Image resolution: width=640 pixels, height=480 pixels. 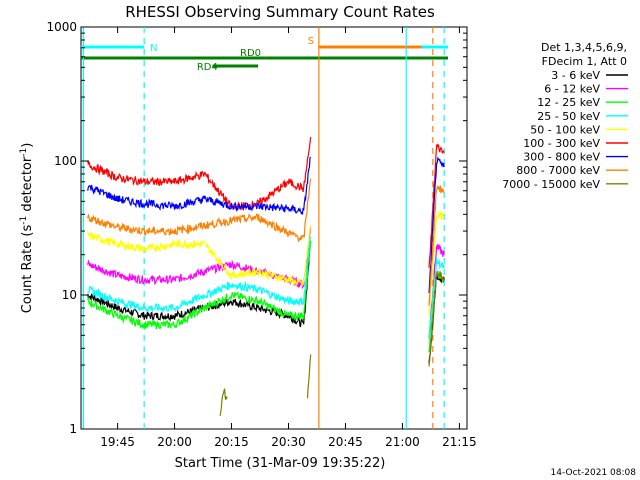 I want to click on timestamp: 14-Oct-2021 08:08, so click(x=594, y=473).